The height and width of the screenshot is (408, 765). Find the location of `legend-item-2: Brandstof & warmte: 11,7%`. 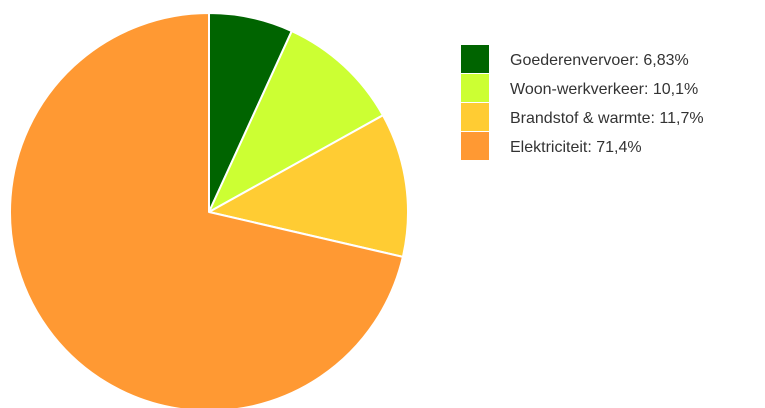

legend-item-2: Brandstof & warmte: 11,7% is located at coordinates (582, 117).